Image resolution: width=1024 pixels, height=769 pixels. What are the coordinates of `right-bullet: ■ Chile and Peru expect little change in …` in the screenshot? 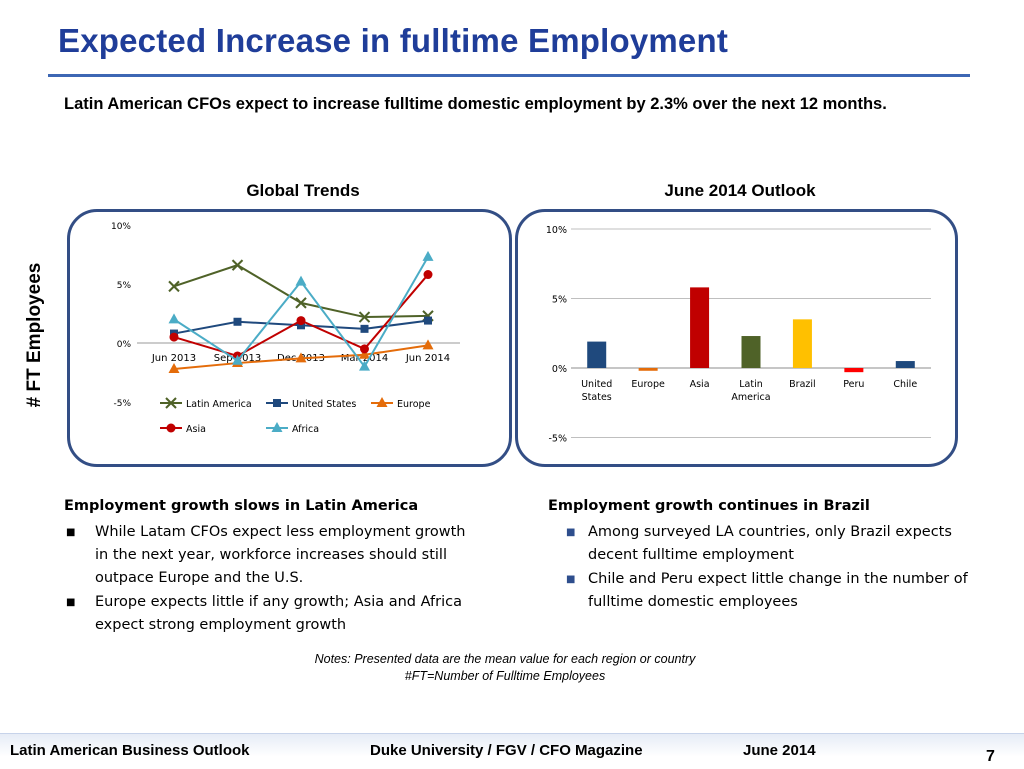 It's located at (758, 591).